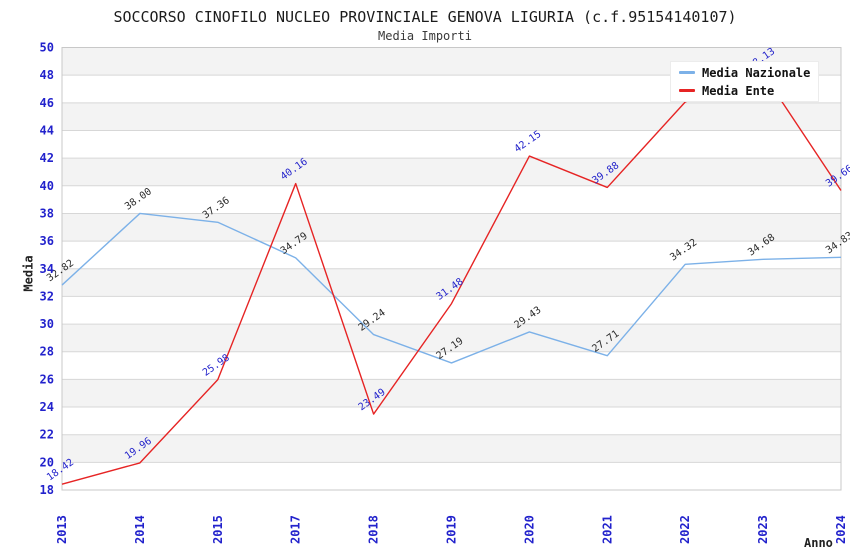 This screenshot has height=550, width=850. What do you see at coordinates (529, 529) in the screenshot?
I see `x-tick-label: 2020` at bounding box center [529, 529].